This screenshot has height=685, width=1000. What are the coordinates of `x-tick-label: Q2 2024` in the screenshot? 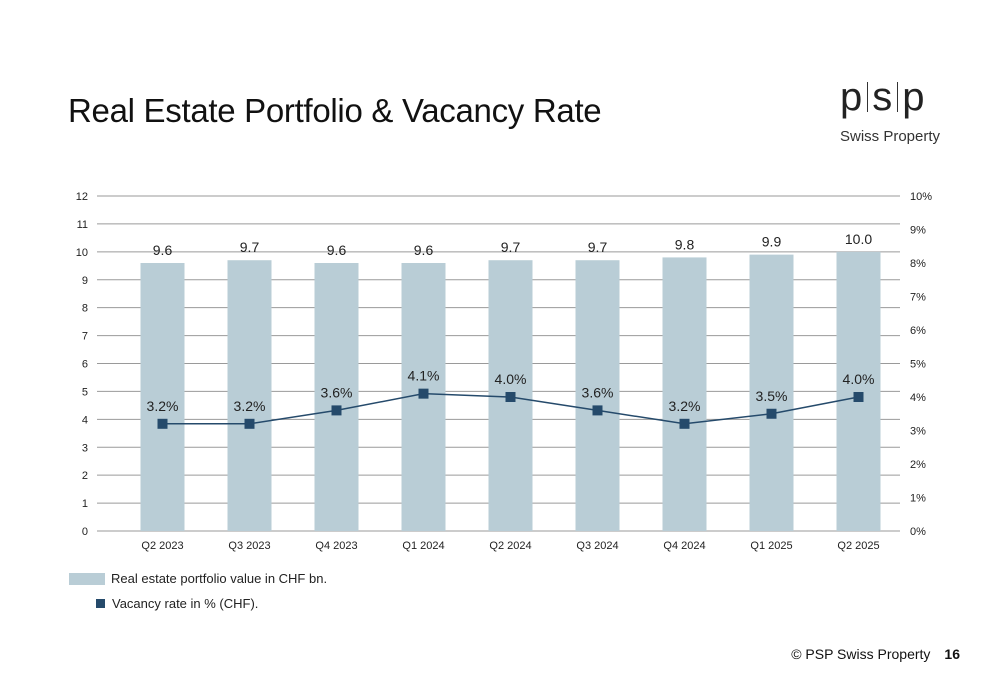 It's located at (510, 546).